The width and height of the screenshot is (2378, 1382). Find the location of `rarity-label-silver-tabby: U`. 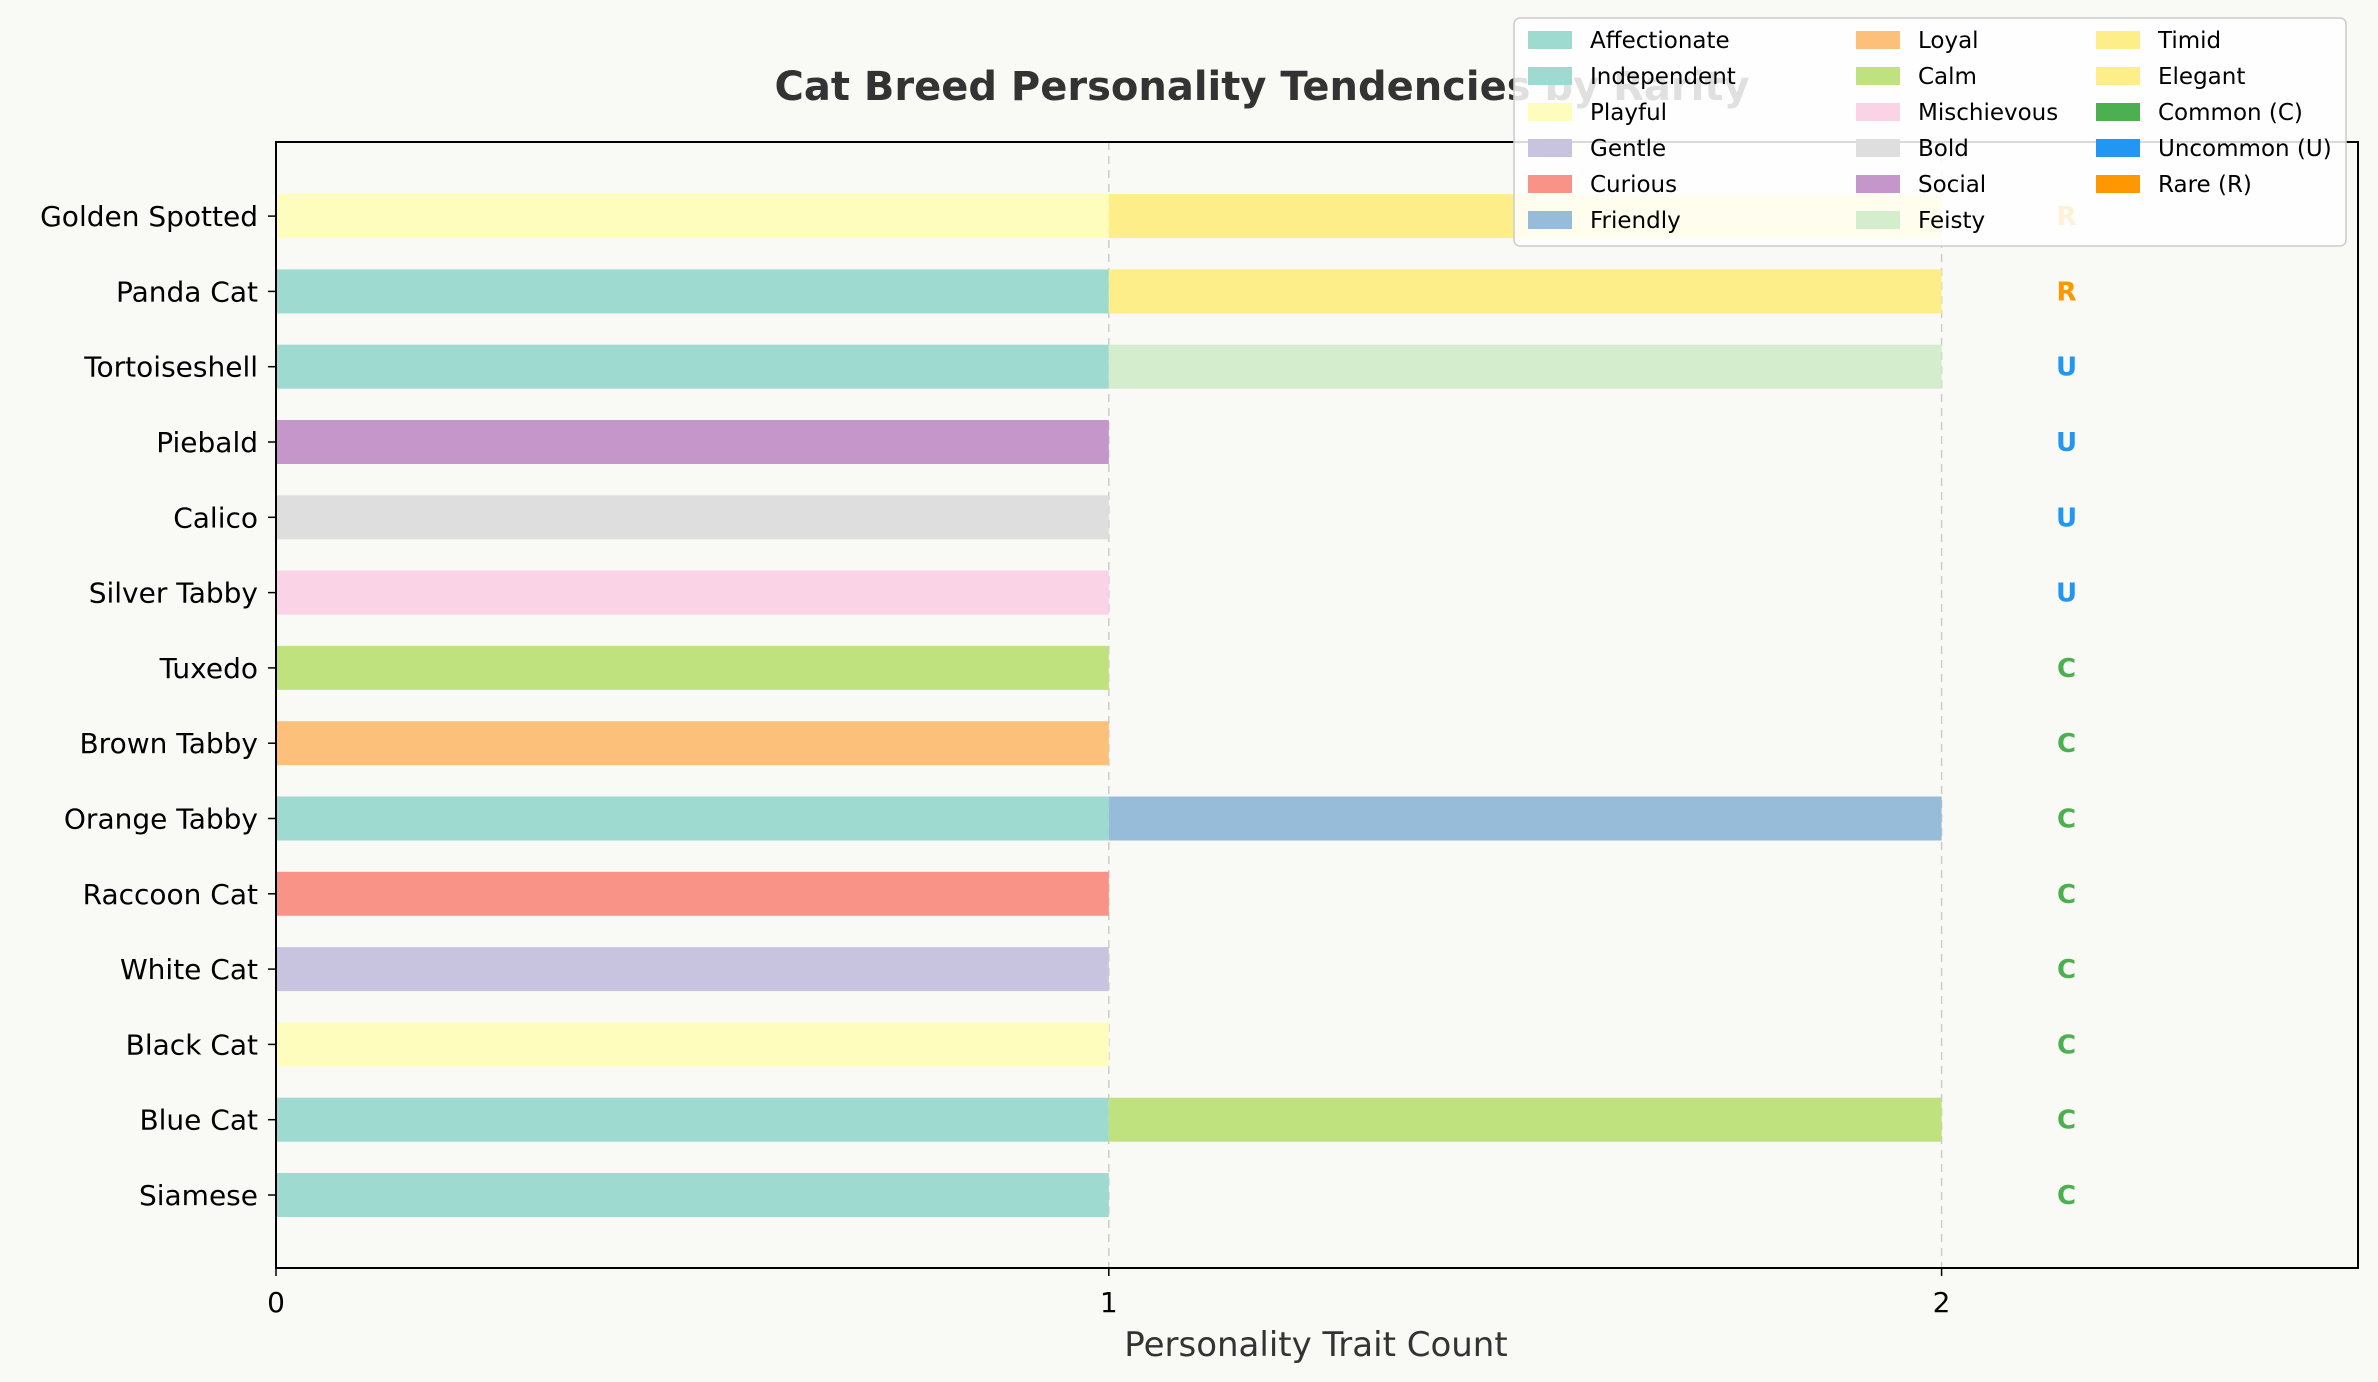

rarity-label-silver-tabby: U is located at coordinates (2066, 594).